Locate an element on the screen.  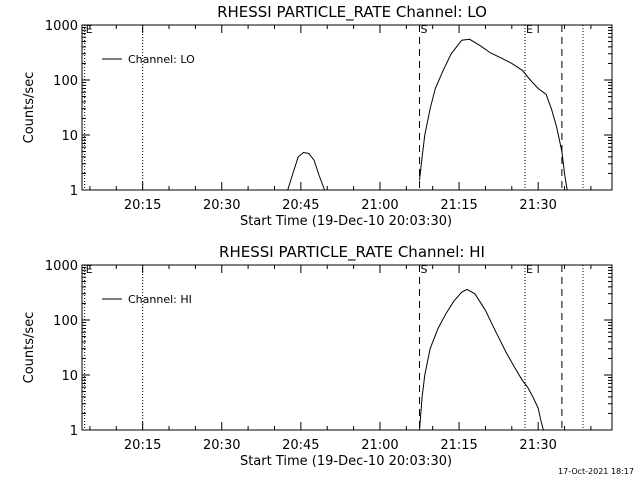
chart-title: RHESSI PARTICLE_RATE Channel: HI is located at coordinates (352, 252).